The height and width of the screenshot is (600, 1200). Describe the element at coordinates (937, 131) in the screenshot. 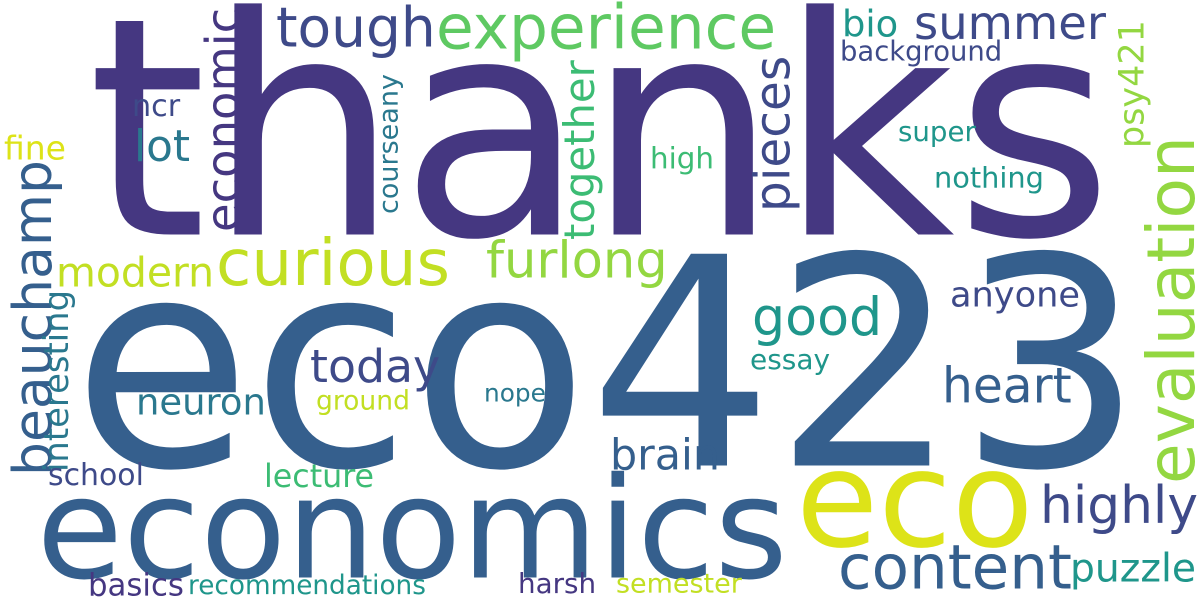

I see `word-super: super` at that location.